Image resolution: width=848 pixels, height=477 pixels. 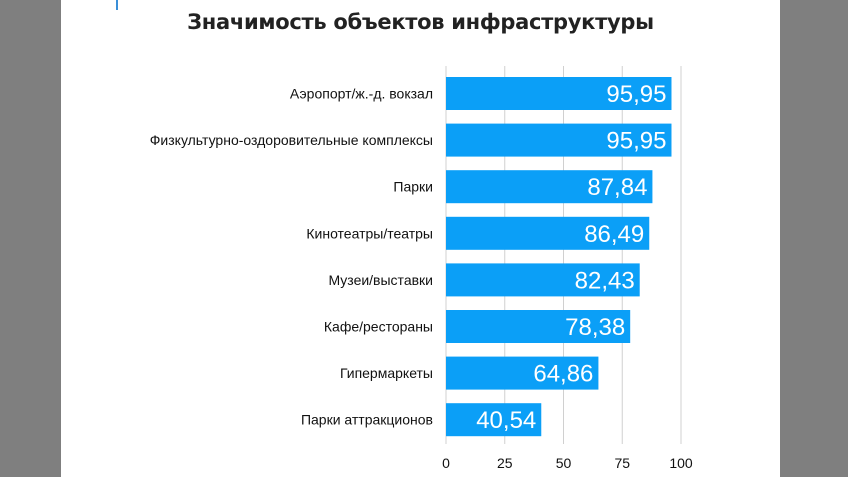 I want to click on data-label: 87,84, so click(x=617, y=187).